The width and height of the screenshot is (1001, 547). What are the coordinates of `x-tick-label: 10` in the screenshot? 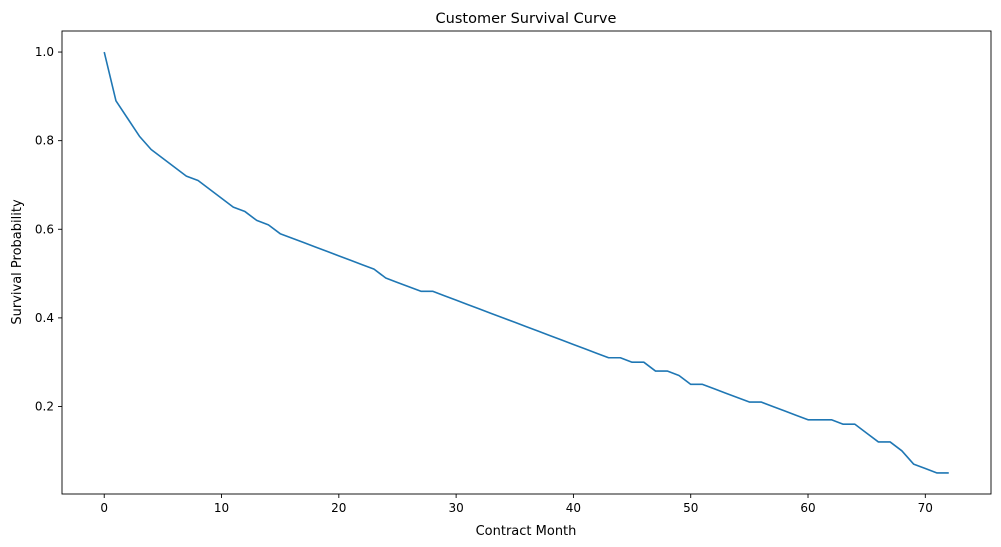 It's located at (221, 508).